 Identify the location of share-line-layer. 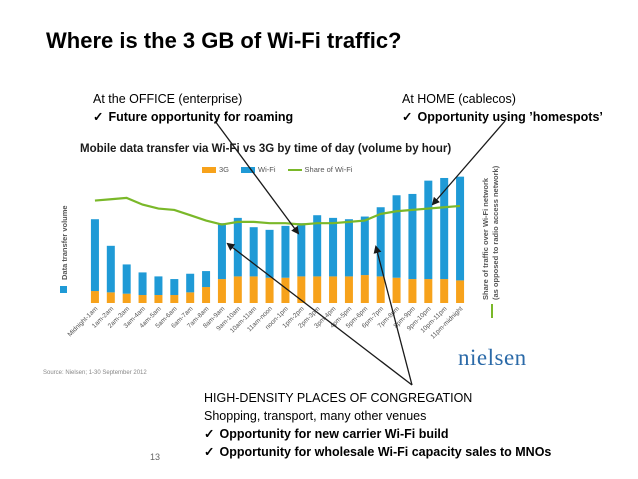
(277, 211).